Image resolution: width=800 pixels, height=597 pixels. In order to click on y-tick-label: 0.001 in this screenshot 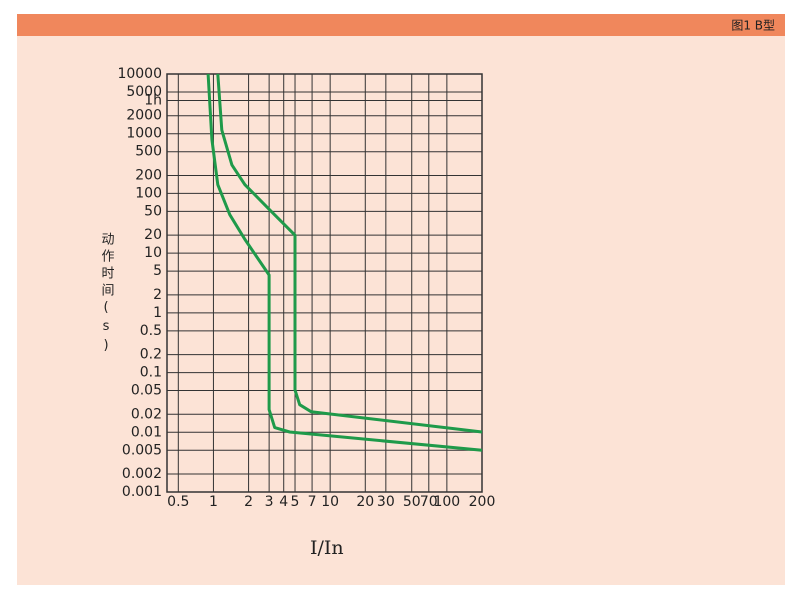, I will do `click(142, 492)`.